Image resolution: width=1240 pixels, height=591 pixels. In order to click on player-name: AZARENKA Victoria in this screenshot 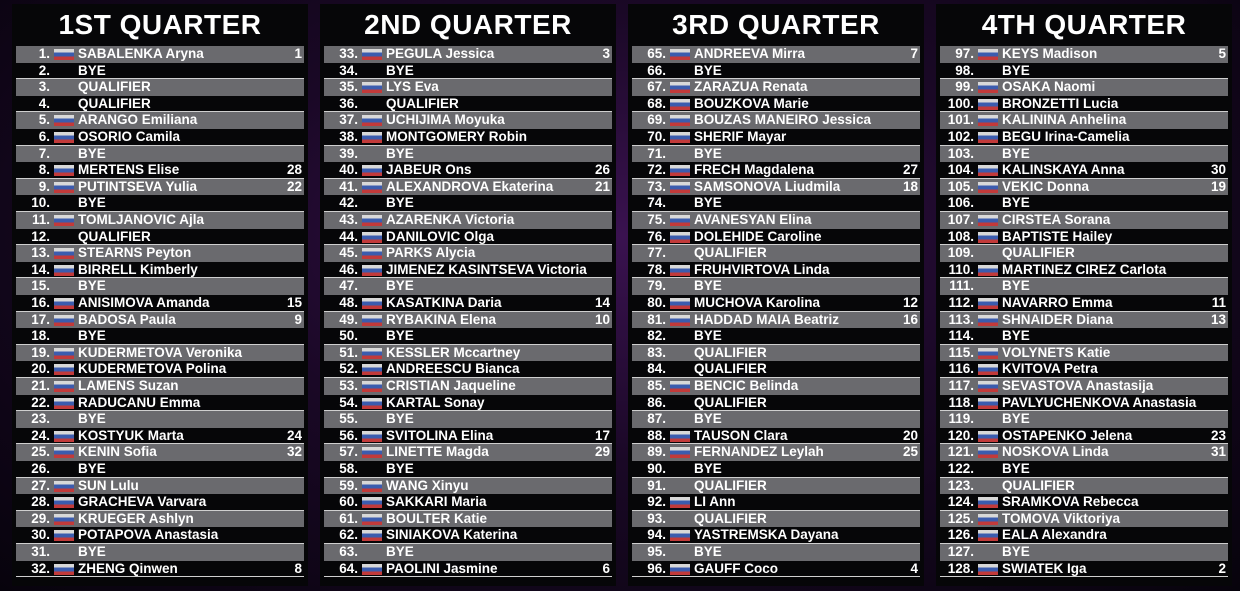, I will do `click(450, 219)`.